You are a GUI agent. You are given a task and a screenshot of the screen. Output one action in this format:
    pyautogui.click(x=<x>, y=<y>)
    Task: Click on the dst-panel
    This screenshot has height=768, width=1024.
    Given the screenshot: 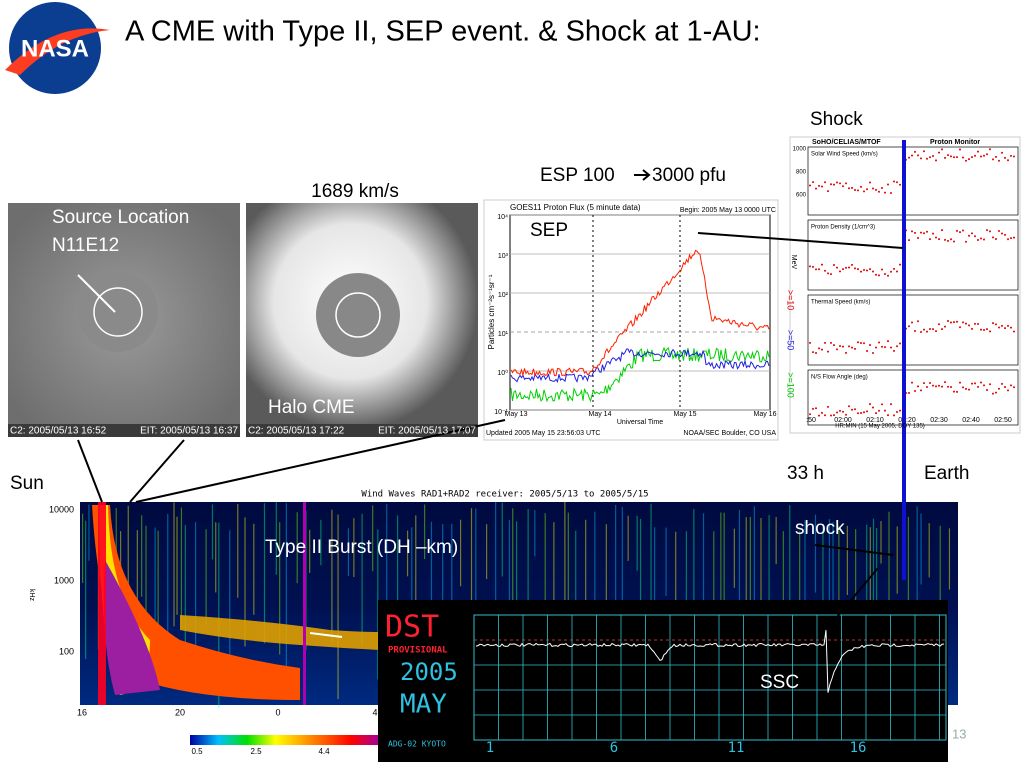 What is the action you would take?
    pyautogui.click(x=663, y=681)
    